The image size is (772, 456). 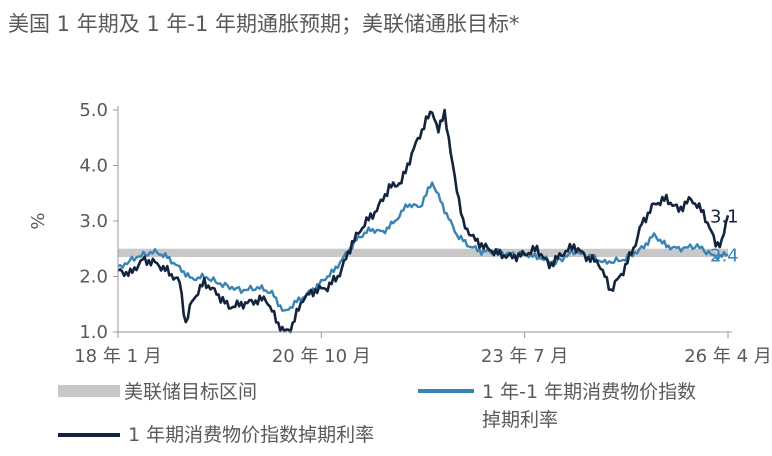 I want to click on target-band-layer, so click(x=423, y=253).